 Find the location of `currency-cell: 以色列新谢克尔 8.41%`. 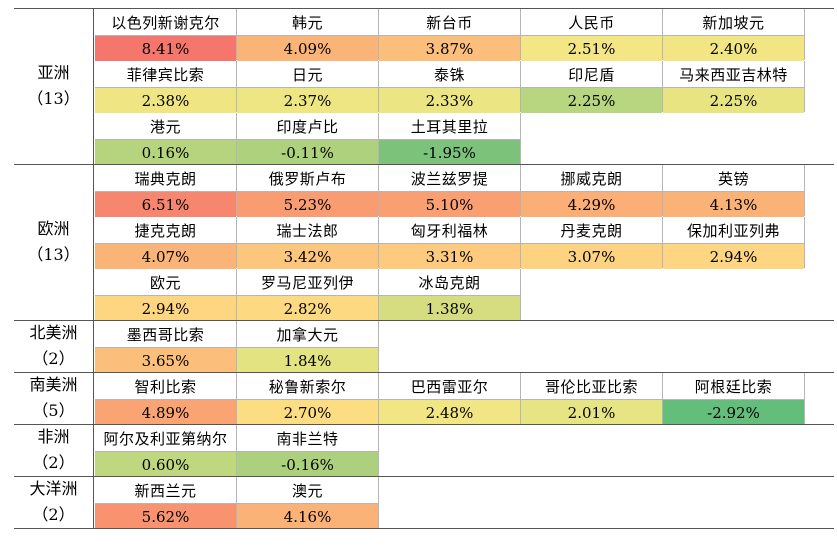

currency-cell: 以色列新谢克尔 8.41% is located at coordinates (166, 35).